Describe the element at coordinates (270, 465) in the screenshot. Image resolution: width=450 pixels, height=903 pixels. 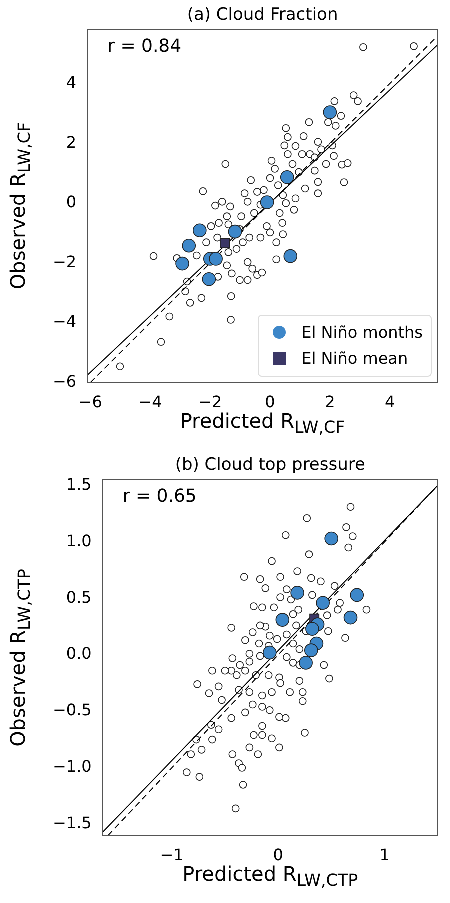
I see `chart-title: (b) Cloud top pressure` at that location.